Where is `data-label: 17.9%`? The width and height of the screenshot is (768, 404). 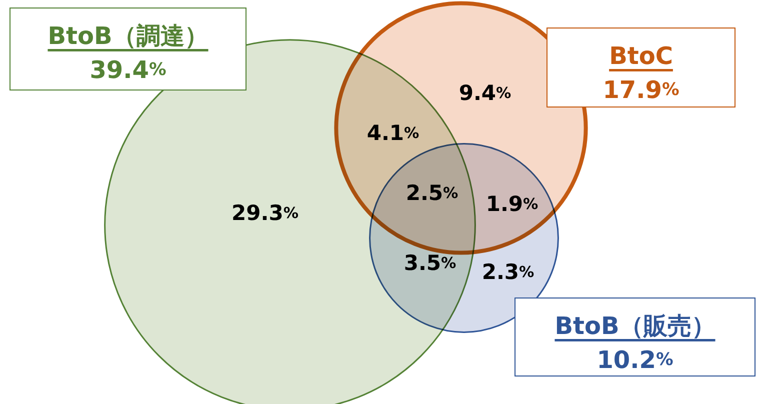 data-label: 17.9% is located at coordinates (641, 90).